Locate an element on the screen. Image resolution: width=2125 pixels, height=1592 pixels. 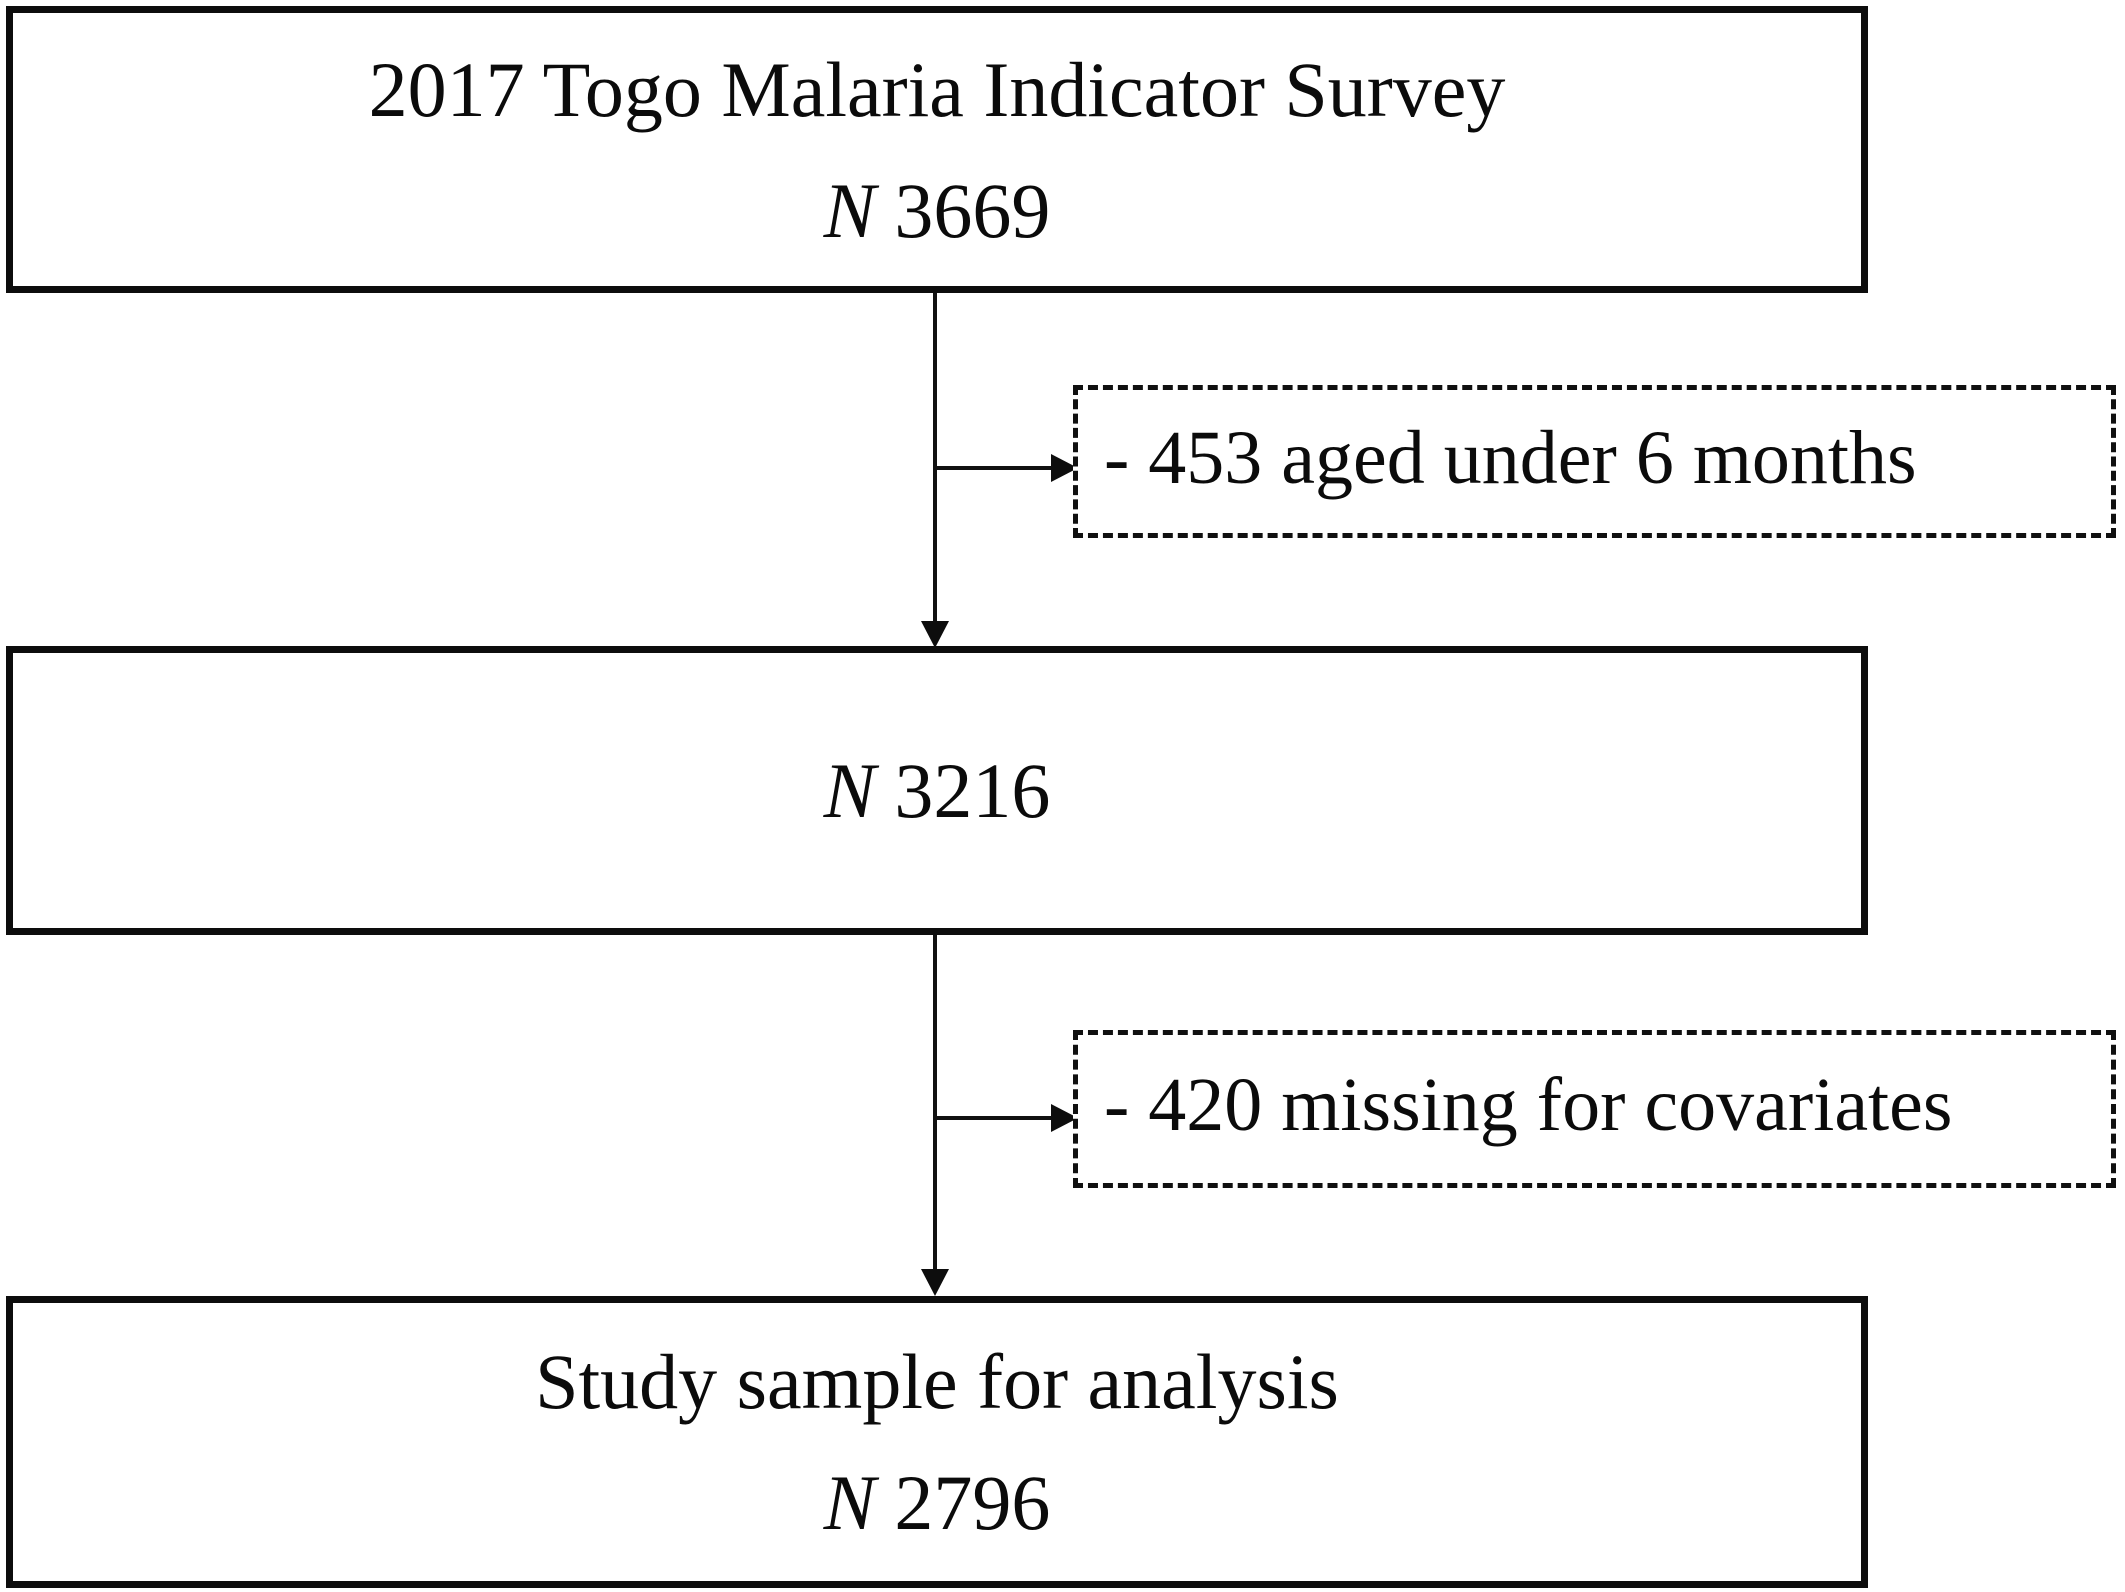
exclusion-2-label: - 420 missing for covariates is located at coordinates (1528, 1105).